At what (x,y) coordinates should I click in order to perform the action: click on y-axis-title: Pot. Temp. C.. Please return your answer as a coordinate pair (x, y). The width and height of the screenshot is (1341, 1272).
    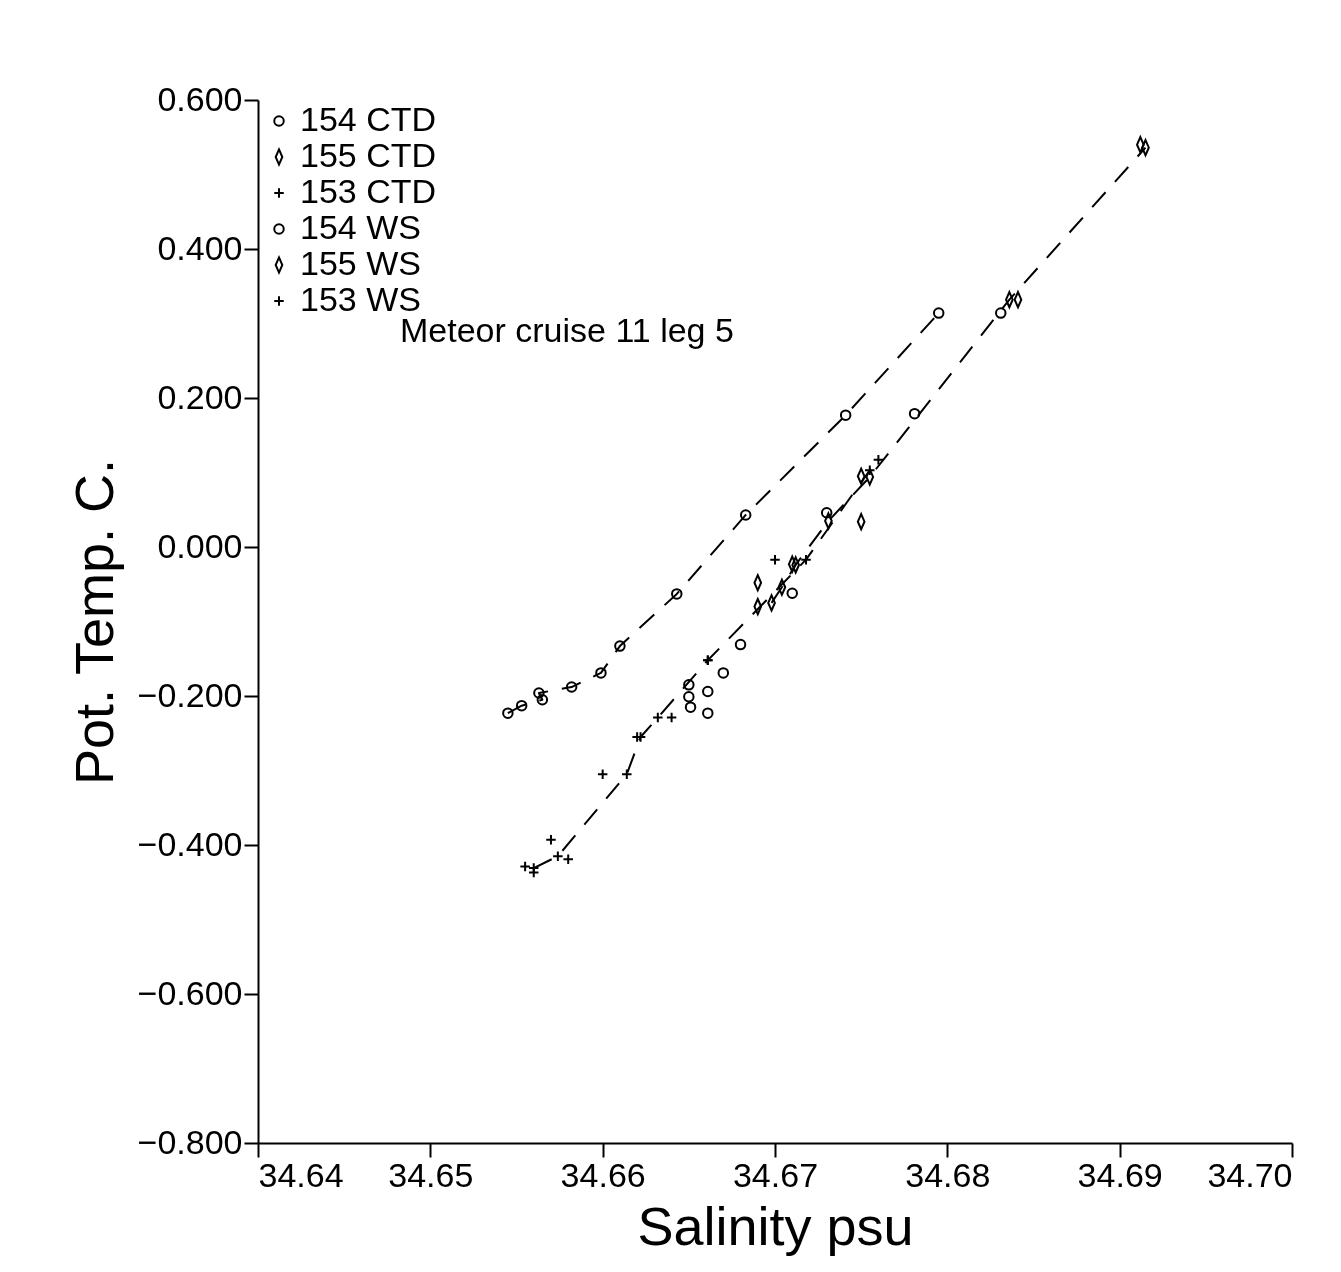
    Looking at the image, I should click on (93, 622).